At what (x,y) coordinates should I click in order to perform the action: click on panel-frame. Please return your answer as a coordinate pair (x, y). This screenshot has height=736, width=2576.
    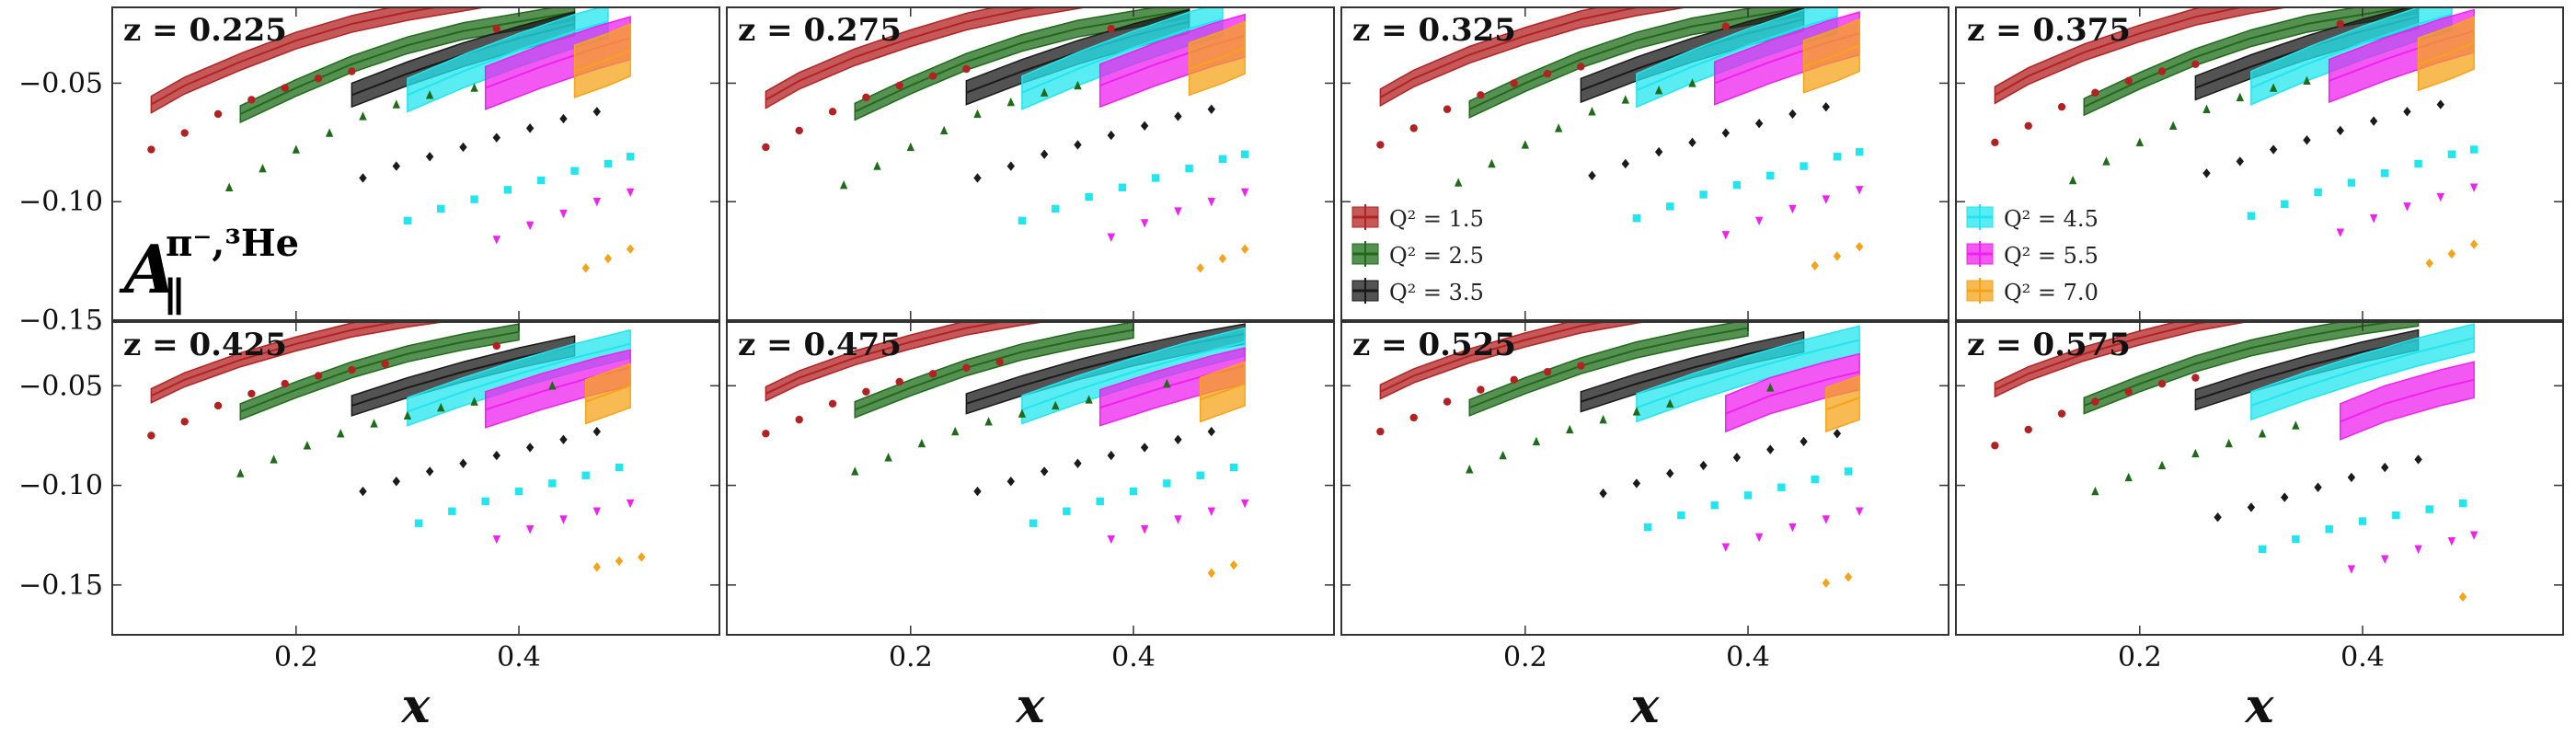
    Looking at the image, I should click on (415, 478).